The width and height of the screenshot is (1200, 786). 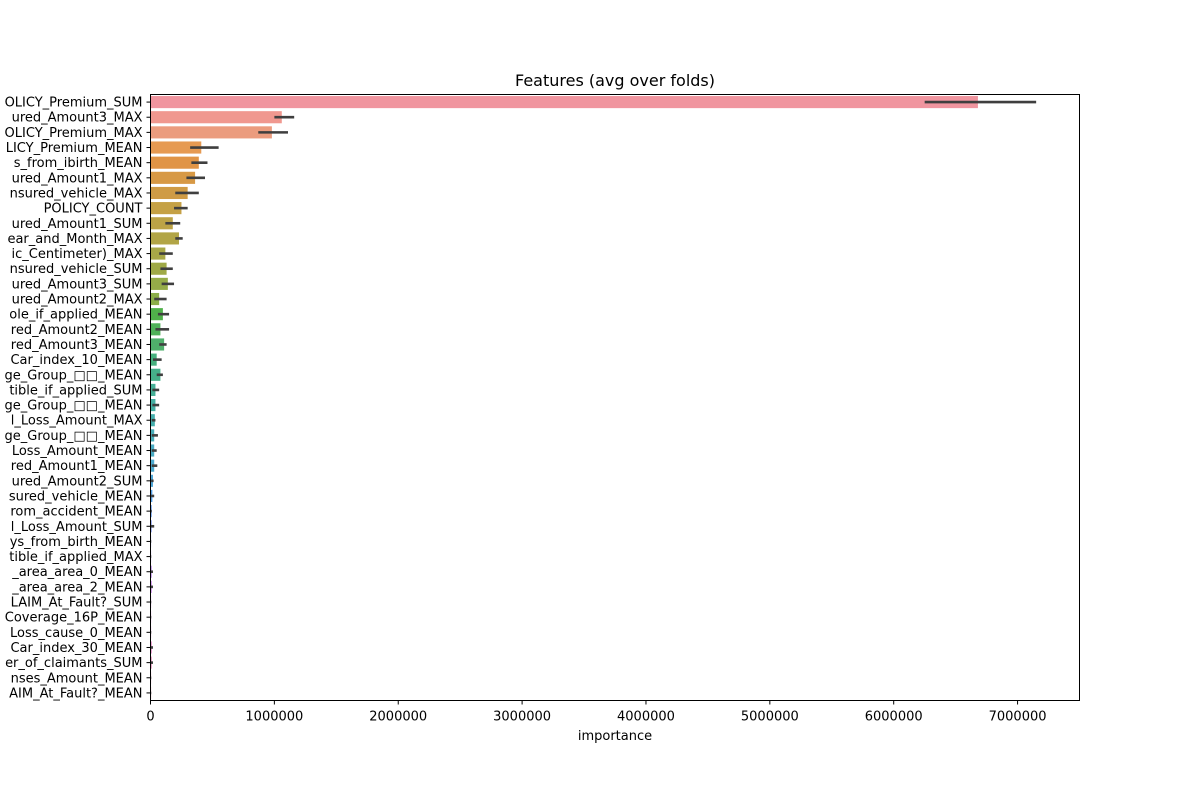 I want to click on x-tick-label-5: 4000000, so click(x=646, y=717).